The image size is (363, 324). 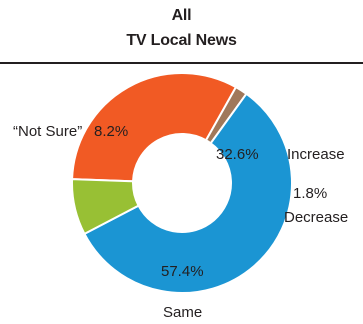 I want to click on chart-title-line-2: TV Local News, so click(x=181, y=40).